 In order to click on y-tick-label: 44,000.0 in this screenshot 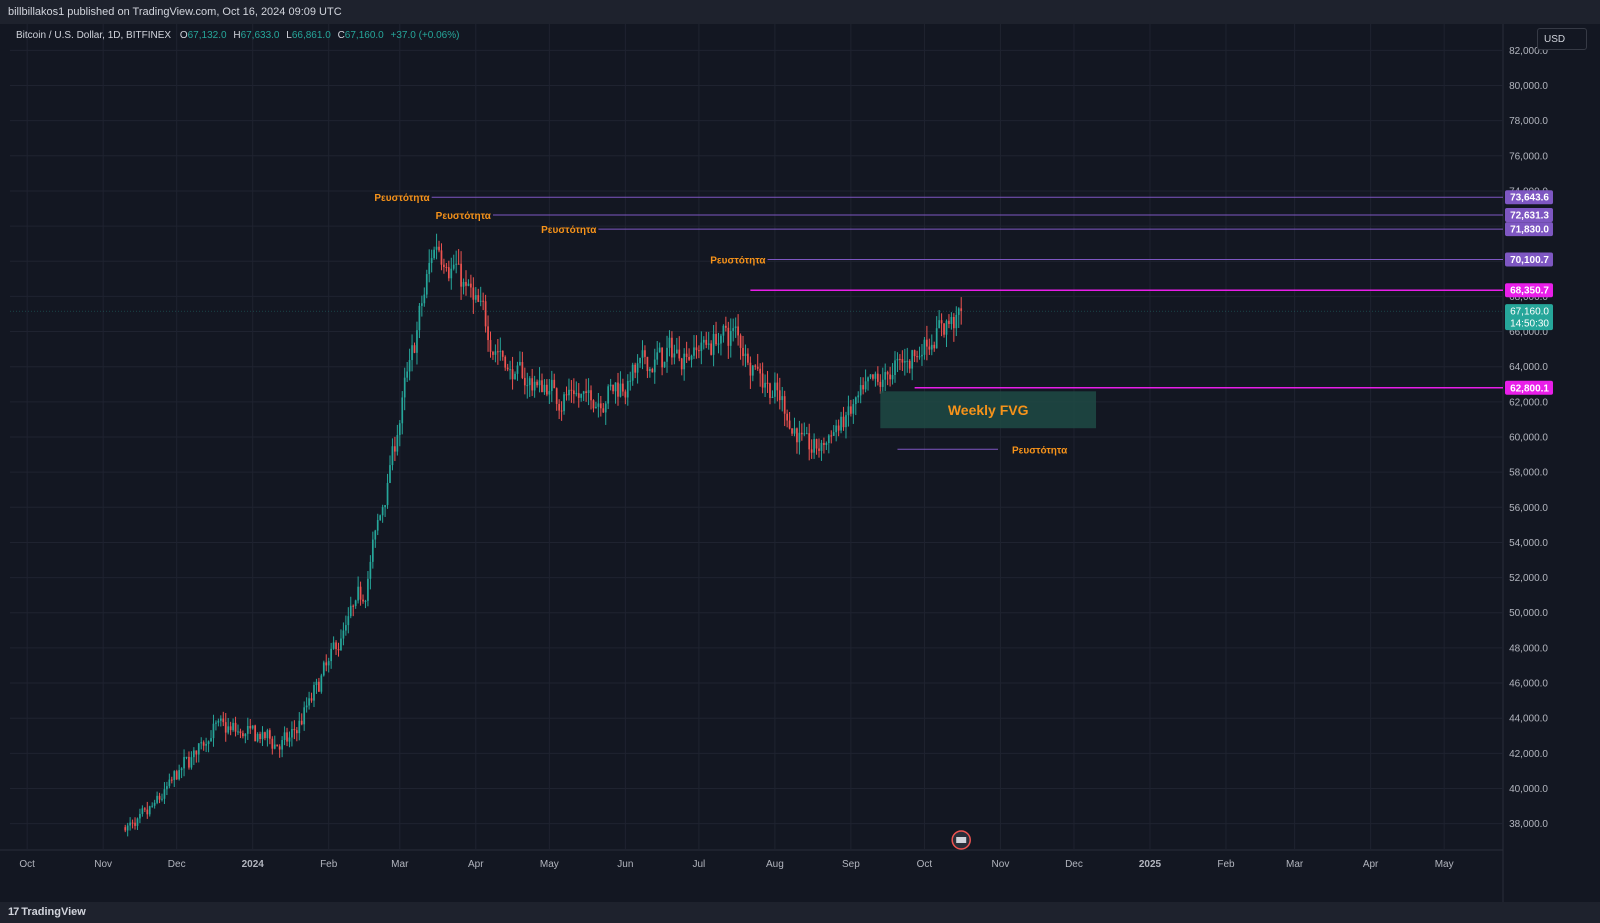, I will do `click(1528, 719)`.